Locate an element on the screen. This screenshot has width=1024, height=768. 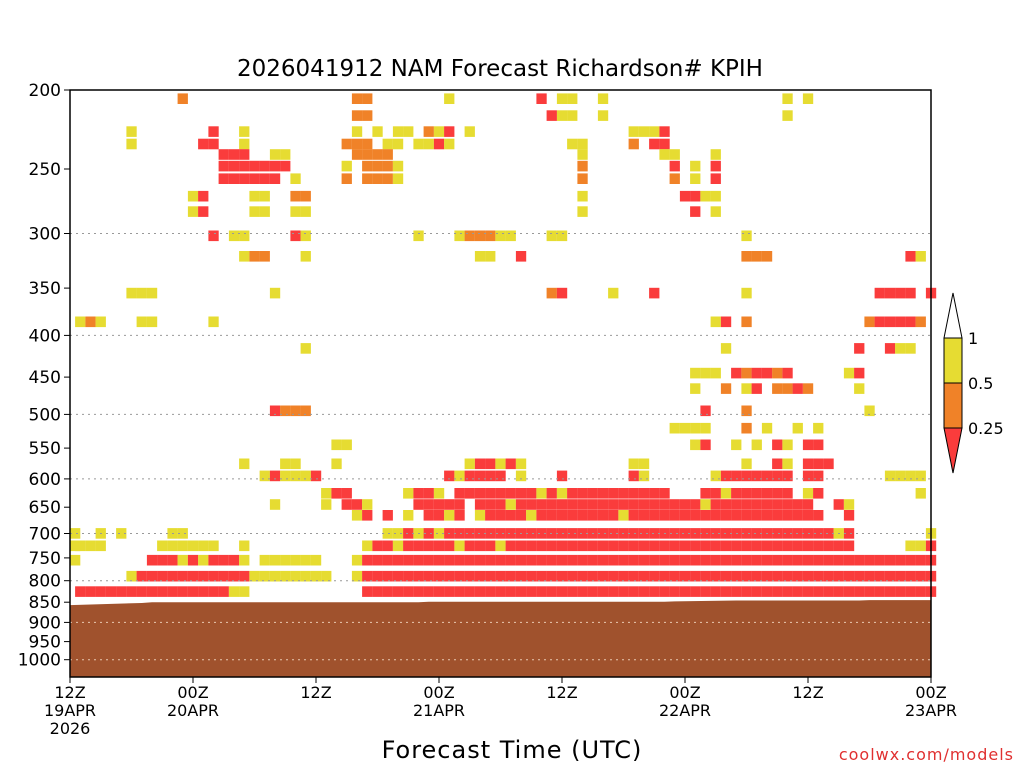
colorbar-bottom-triangle is located at coordinates (953, 450).